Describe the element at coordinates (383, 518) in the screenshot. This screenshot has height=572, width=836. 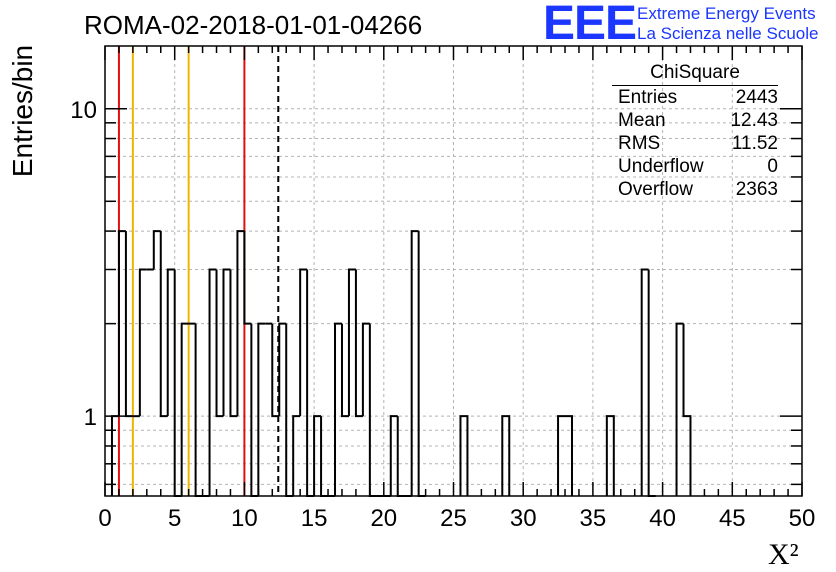
I see `x-tick-label: 20` at that location.